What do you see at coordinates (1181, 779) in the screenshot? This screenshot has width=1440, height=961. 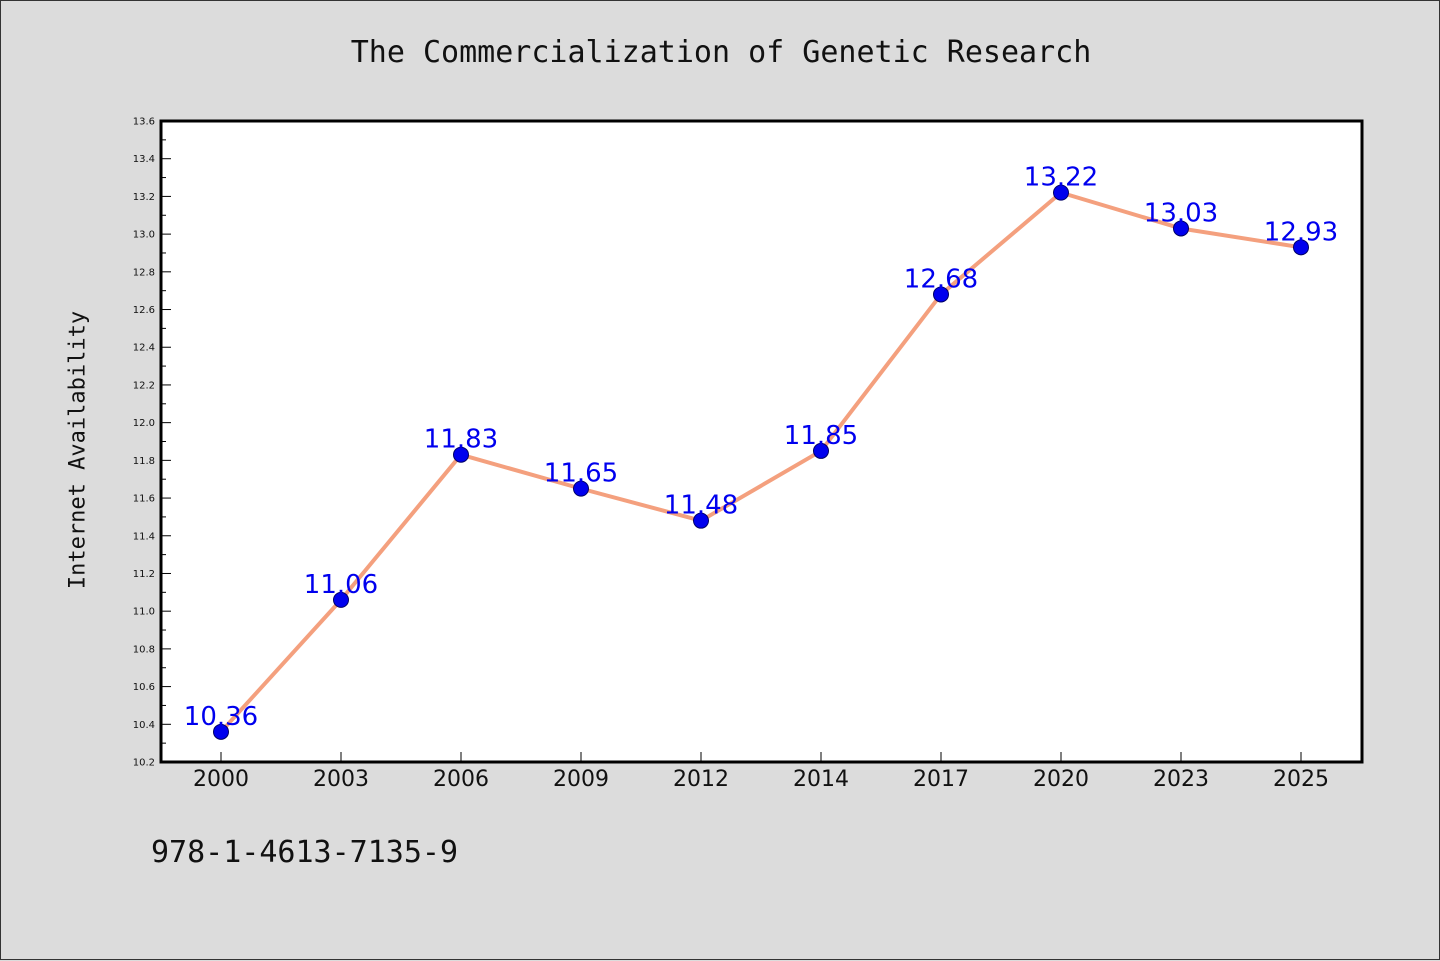 I see `x-tick-label: 2023` at bounding box center [1181, 779].